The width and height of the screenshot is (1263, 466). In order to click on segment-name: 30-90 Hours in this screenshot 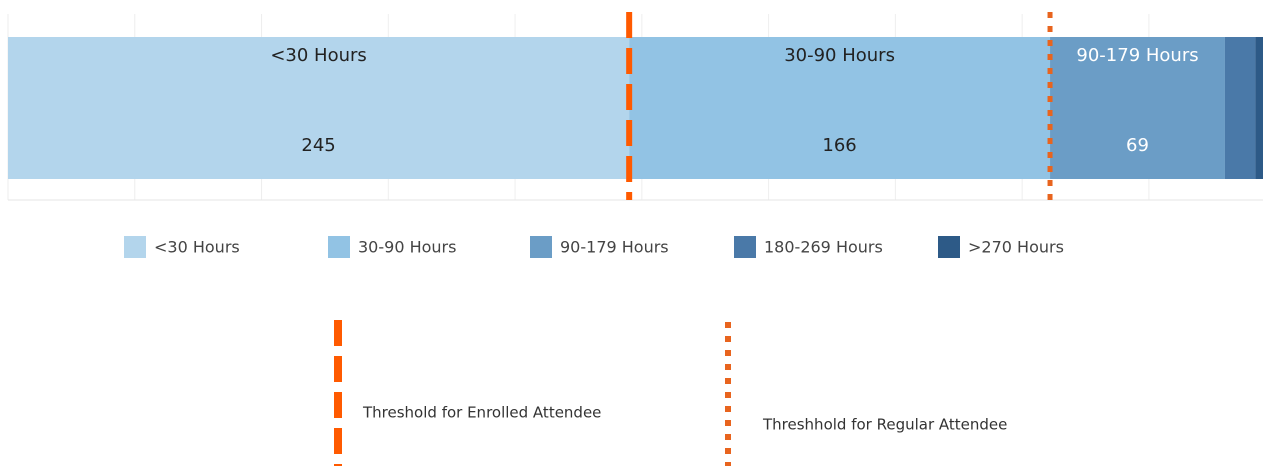, I will do `click(839, 55)`.